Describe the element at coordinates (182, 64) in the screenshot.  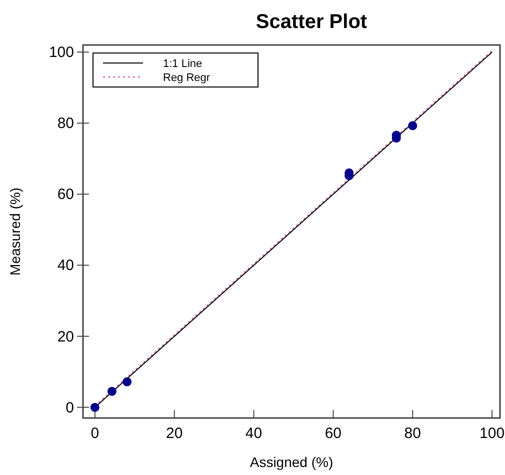
I see `legend-label: 1:1 Line` at that location.